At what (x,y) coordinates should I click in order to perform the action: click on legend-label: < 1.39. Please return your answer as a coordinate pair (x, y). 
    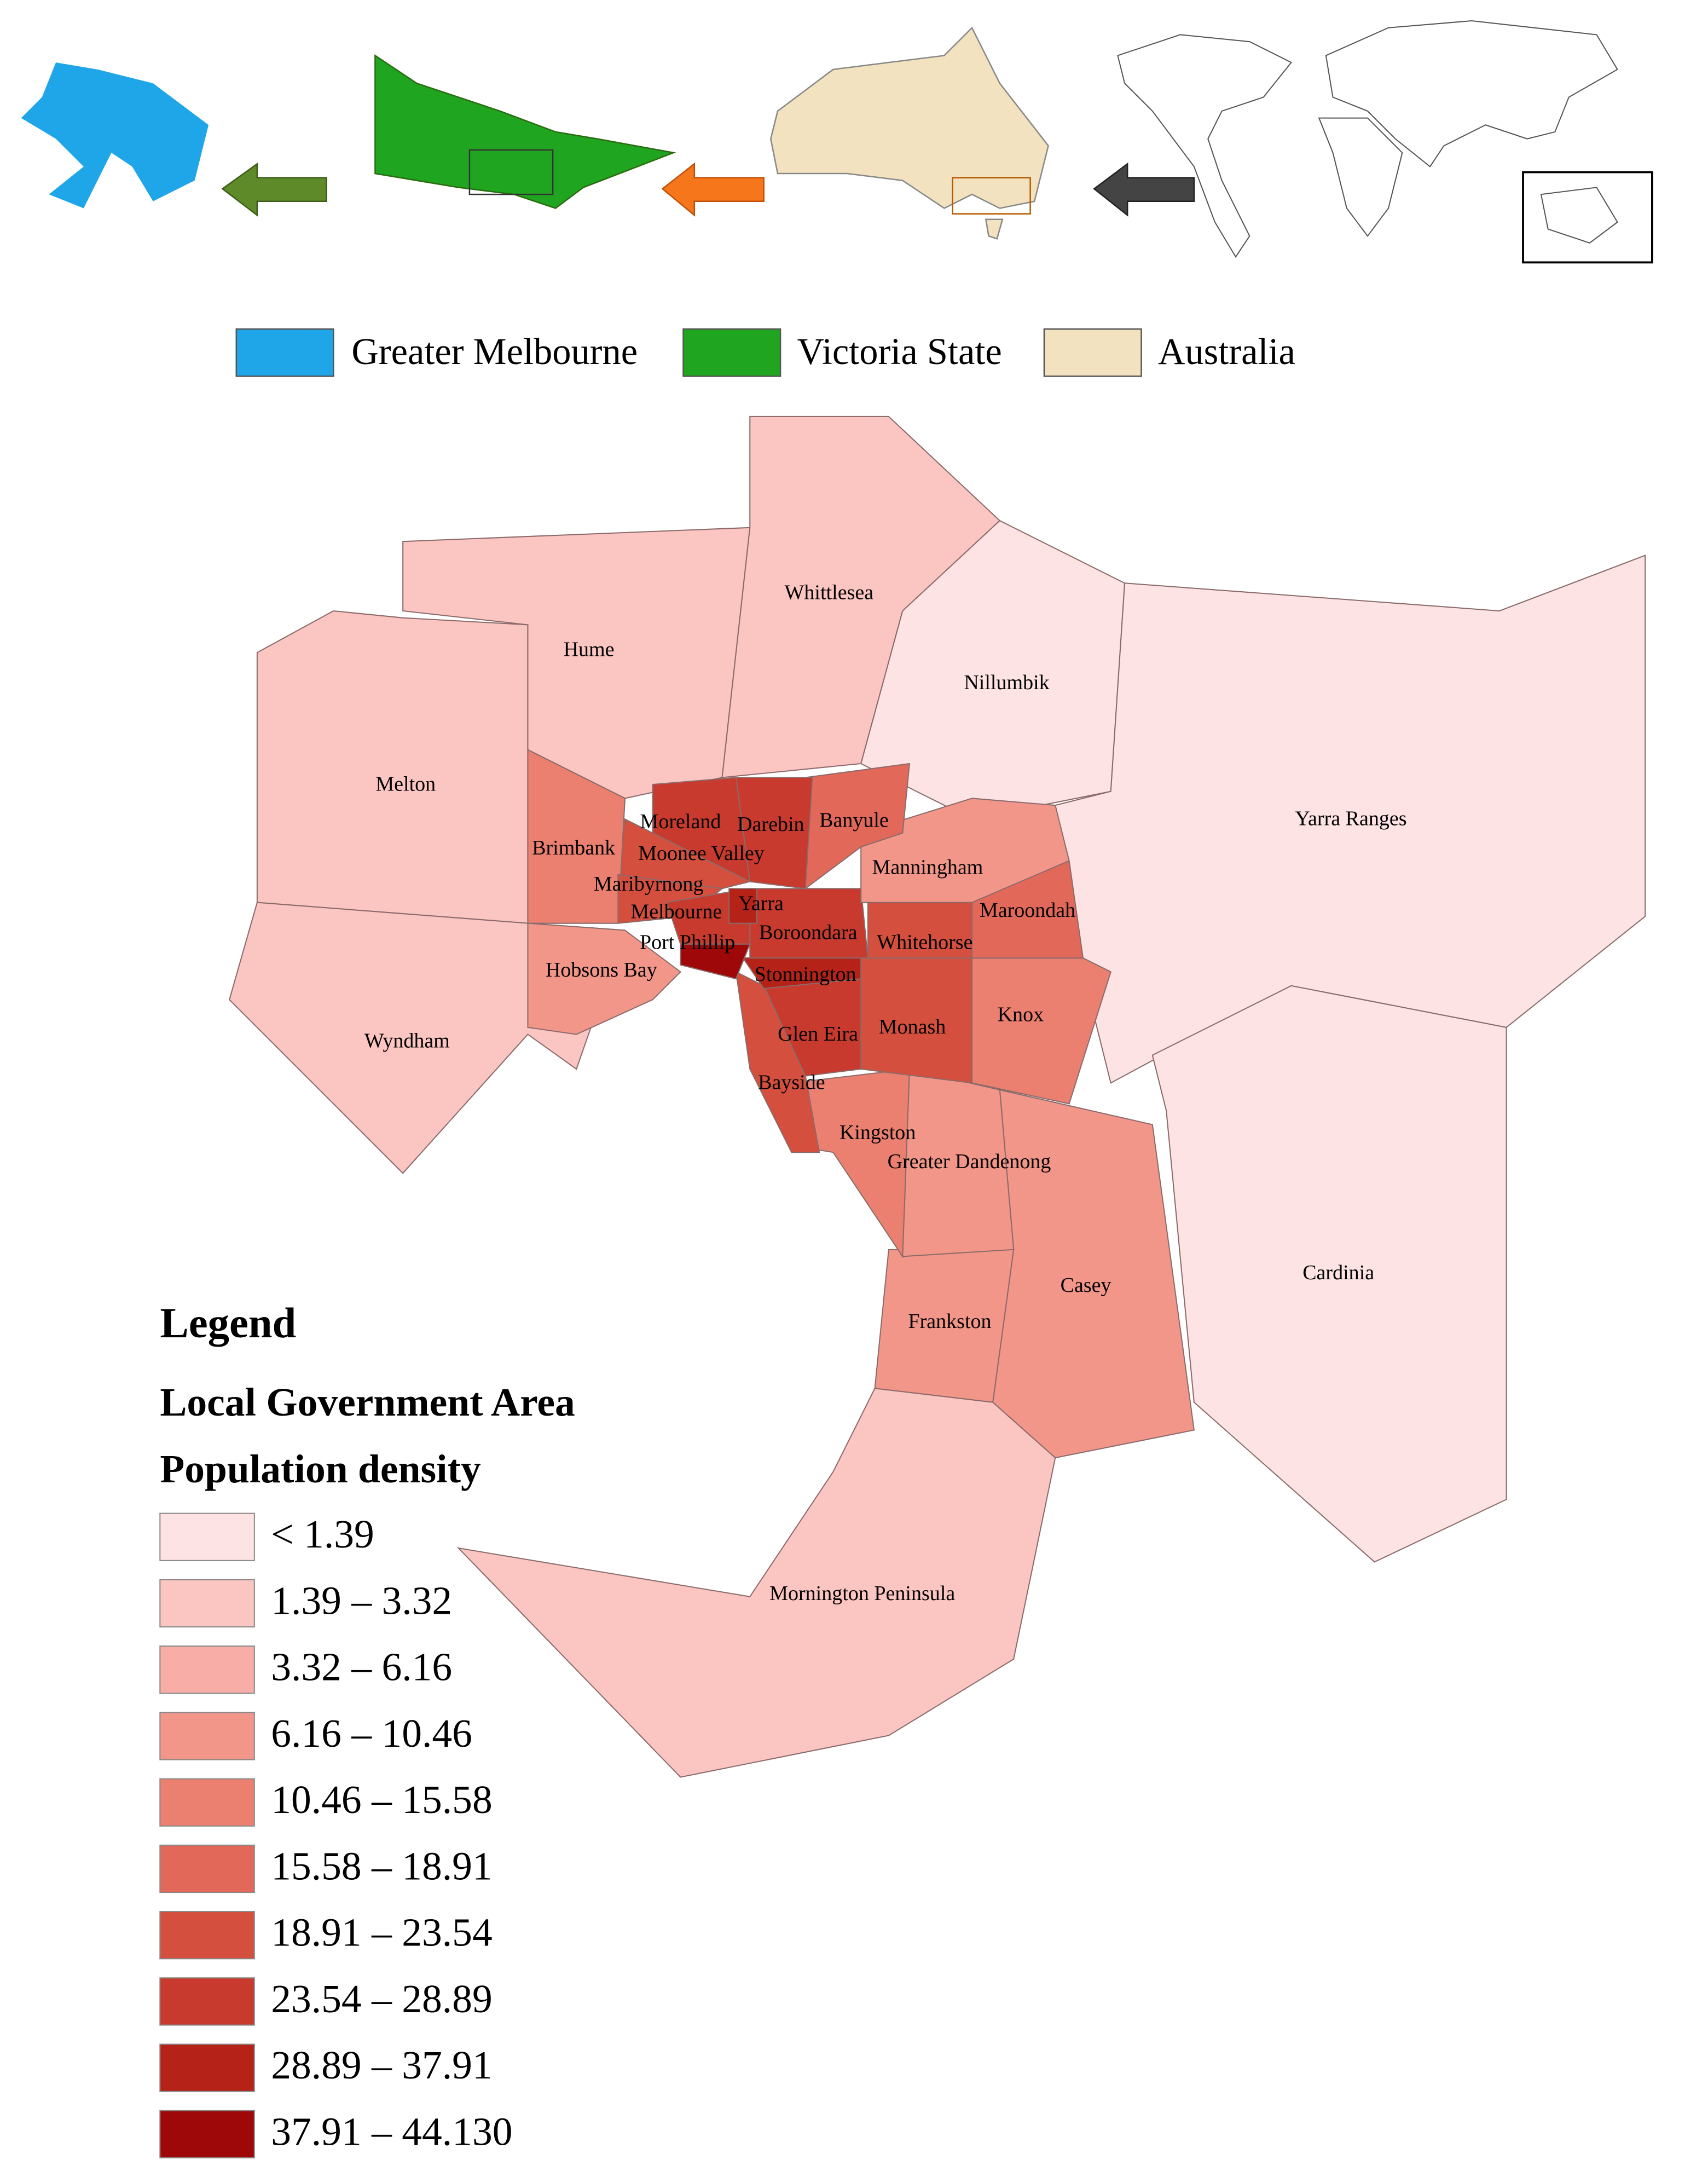
    Looking at the image, I should click on (322, 1533).